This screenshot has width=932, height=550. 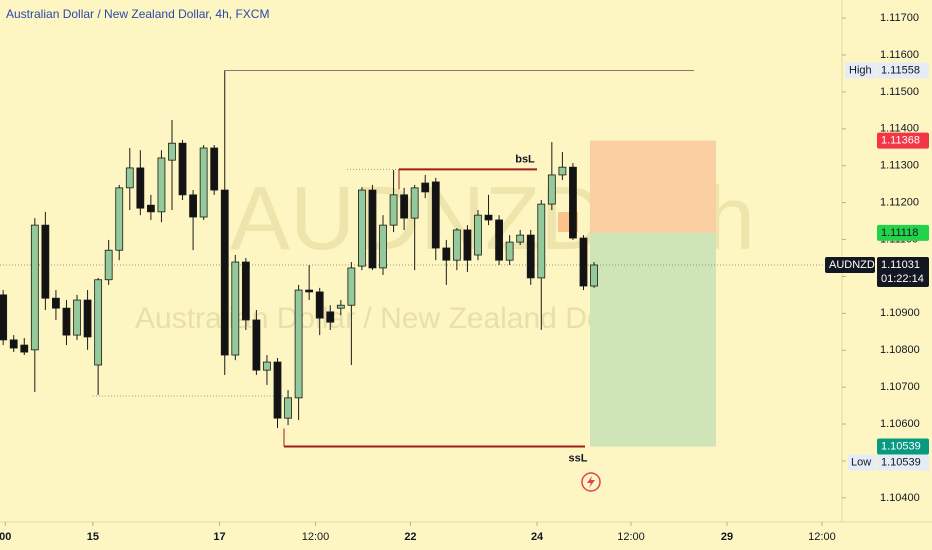 What do you see at coordinates (899, 92) in the screenshot?
I see `y-tick-label: 1.11500` at bounding box center [899, 92].